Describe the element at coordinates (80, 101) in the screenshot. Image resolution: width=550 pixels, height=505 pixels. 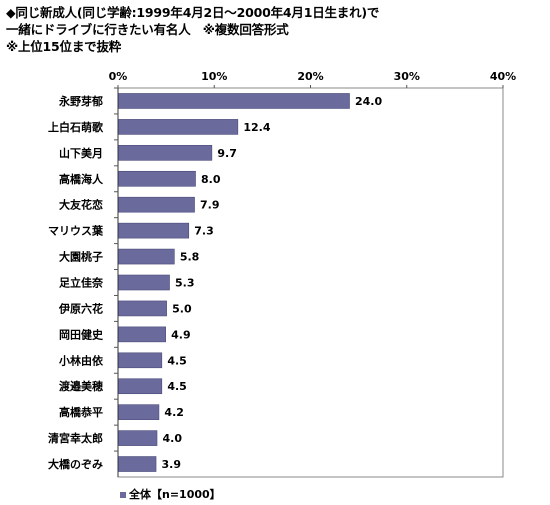
I see `category-label: 永野芽郁` at that location.